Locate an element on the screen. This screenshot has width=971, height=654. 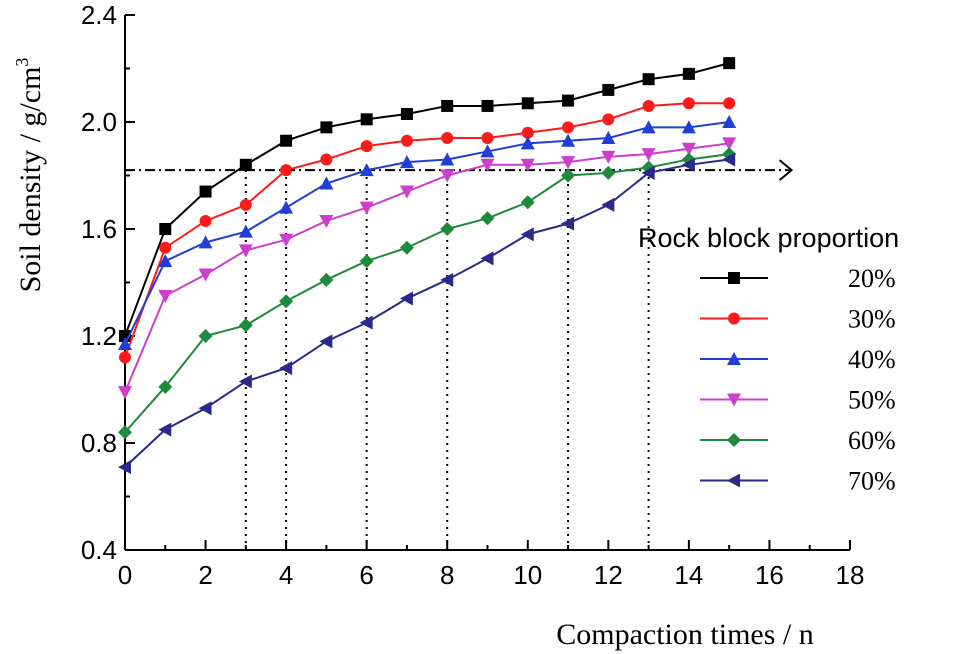
x-tick-label: 18 is located at coordinates (850, 575).